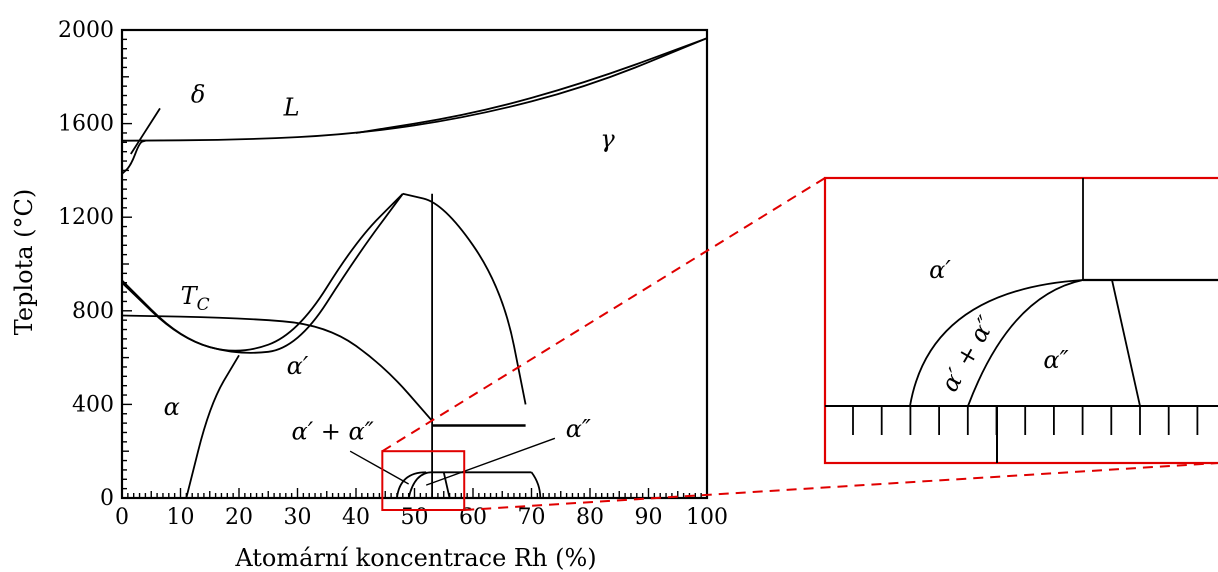 The width and height of the screenshot is (1218, 572). I want to click on boundary-alpha_upper, so click(262, 272).